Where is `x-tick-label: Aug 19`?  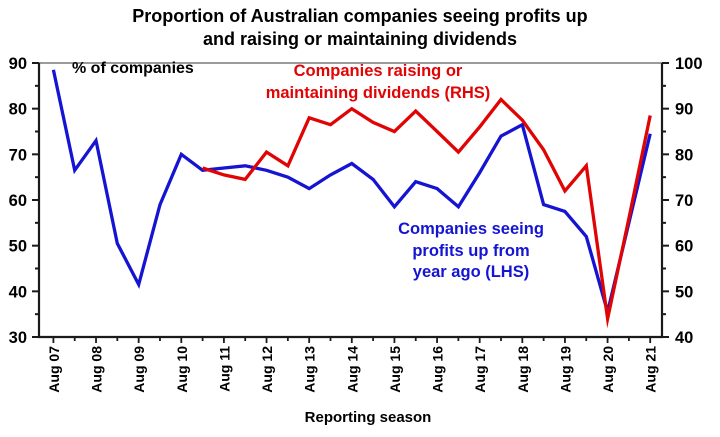 x-tick-label: Aug 19 is located at coordinates (565, 369).